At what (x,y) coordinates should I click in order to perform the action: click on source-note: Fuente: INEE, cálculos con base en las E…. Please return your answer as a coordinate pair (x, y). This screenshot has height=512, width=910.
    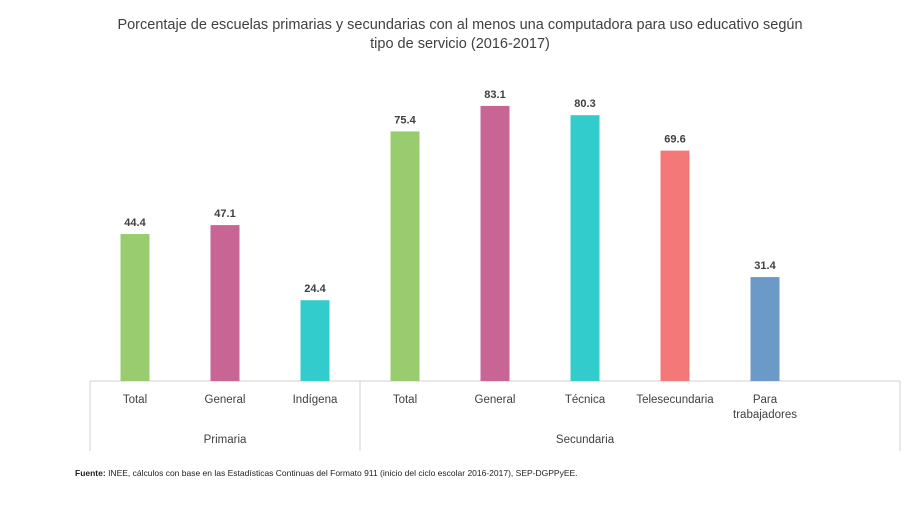
    Looking at the image, I should click on (326, 473).